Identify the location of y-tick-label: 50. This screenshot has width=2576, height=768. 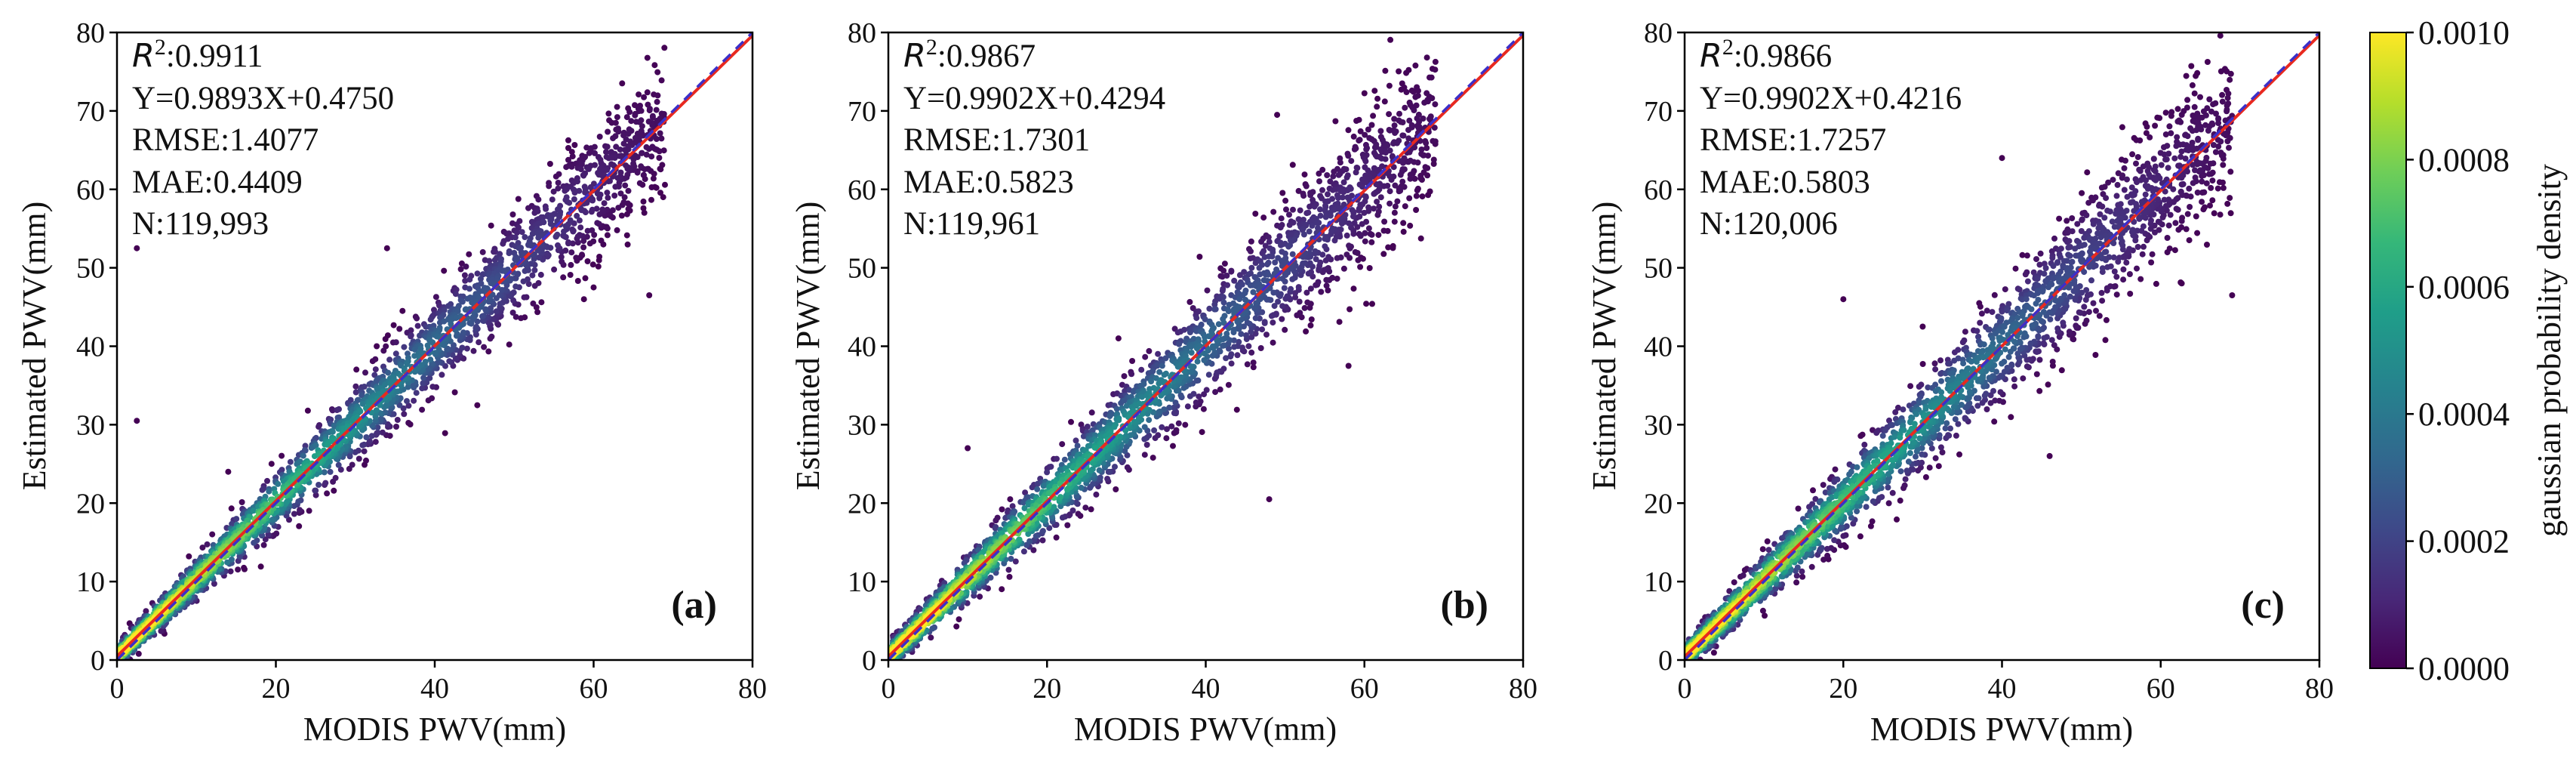
(90, 269).